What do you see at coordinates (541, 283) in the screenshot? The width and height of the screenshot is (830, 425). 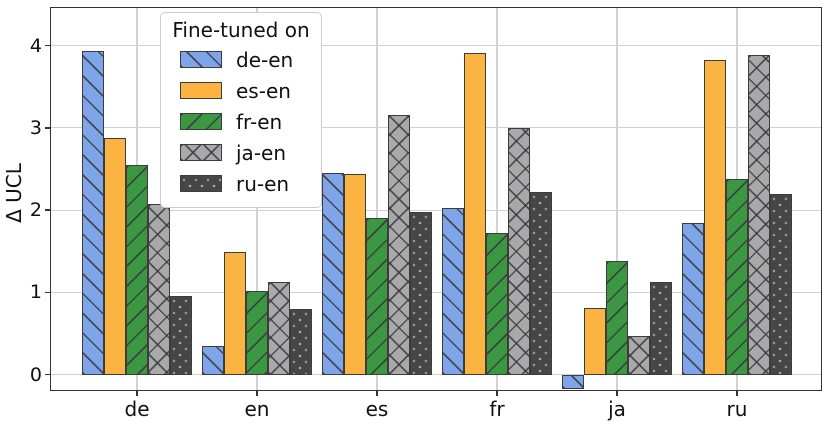 I see `bar-ru-en-fr` at bounding box center [541, 283].